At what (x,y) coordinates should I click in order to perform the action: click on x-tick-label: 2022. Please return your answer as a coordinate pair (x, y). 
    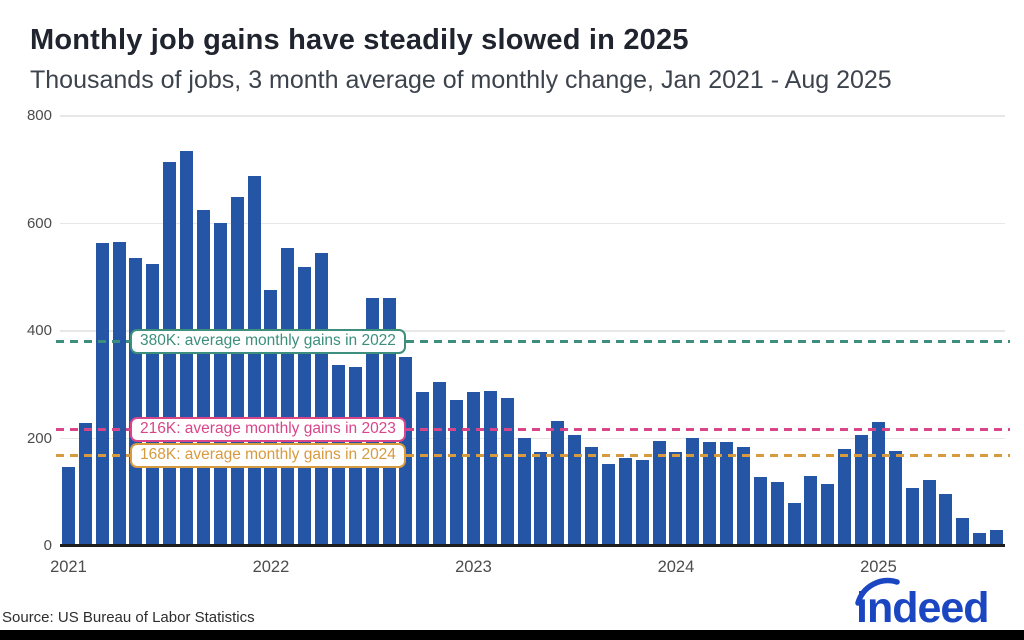
    Looking at the image, I should click on (271, 567).